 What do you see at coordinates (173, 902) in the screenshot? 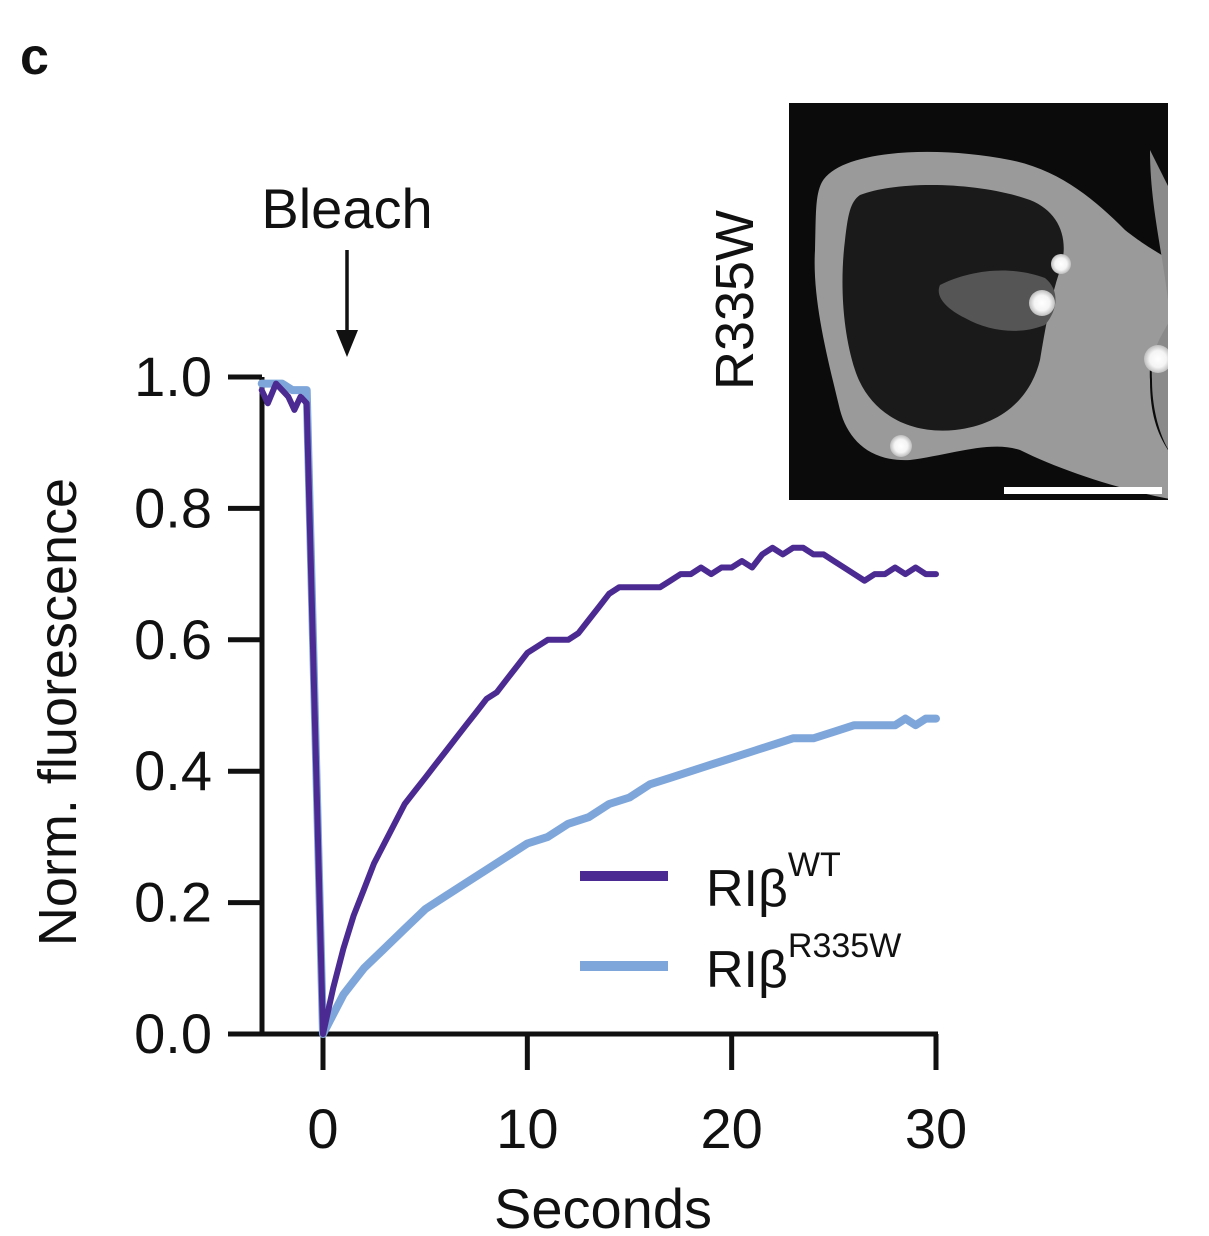
I see `y-tick-label: 0.2` at bounding box center [173, 902].